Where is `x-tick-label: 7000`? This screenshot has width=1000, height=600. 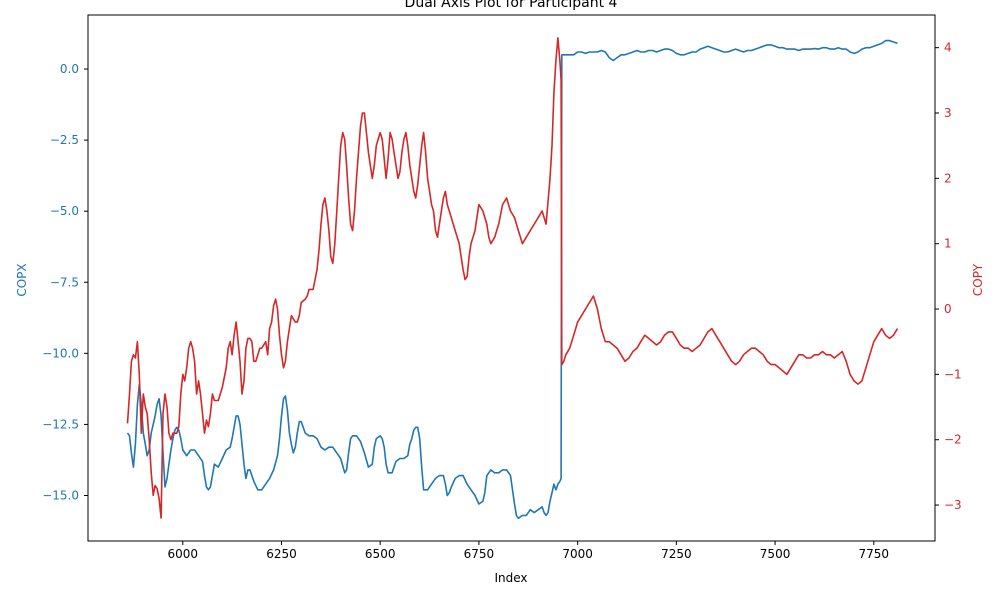
x-tick-label: 7000 is located at coordinates (577, 554).